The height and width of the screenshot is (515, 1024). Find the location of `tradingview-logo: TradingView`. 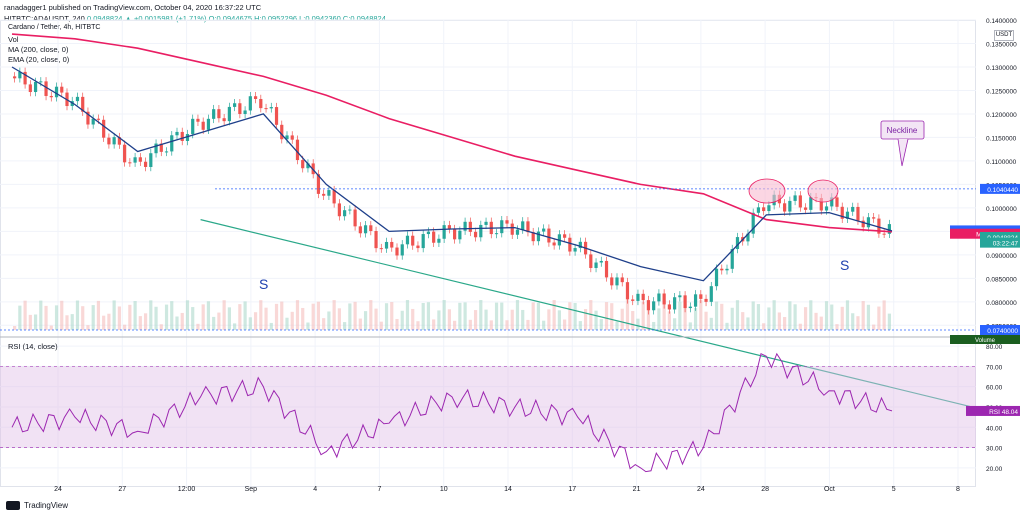

tradingview-logo: TradingView is located at coordinates (37, 505).